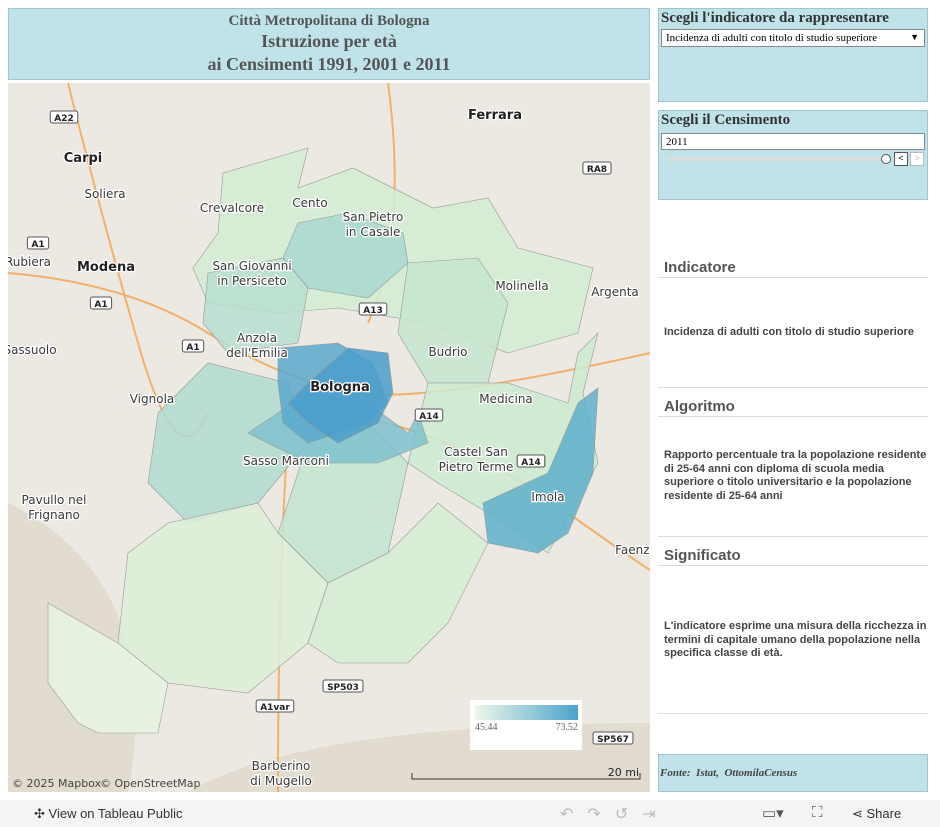  I want to click on place-line: Crevalcore, so click(232, 208).